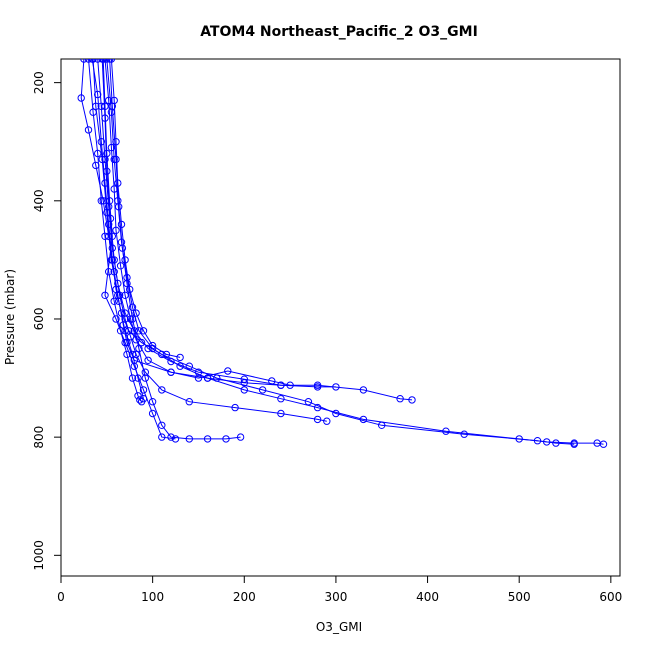  Describe the element at coordinates (61, 597) in the screenshot. I see `x-tick-label: 0` at that location.